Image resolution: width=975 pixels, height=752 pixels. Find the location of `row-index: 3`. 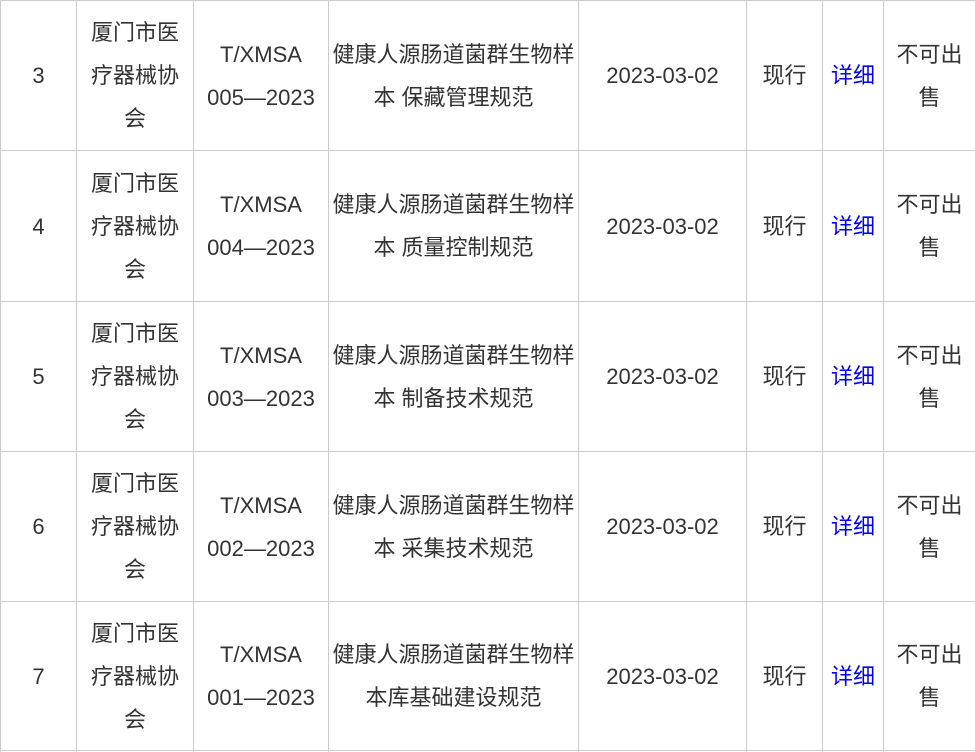

row-index: 3 is located at coordinates (38, 75).